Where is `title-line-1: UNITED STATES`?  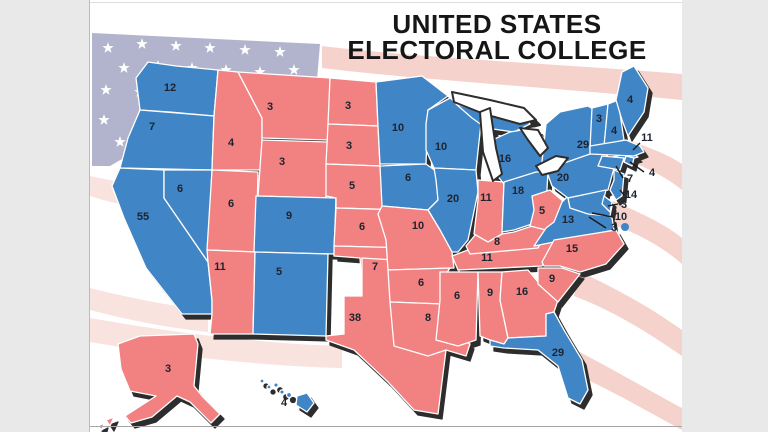 title-line-1: UNITED STATES is located at coordinates (496, 24).